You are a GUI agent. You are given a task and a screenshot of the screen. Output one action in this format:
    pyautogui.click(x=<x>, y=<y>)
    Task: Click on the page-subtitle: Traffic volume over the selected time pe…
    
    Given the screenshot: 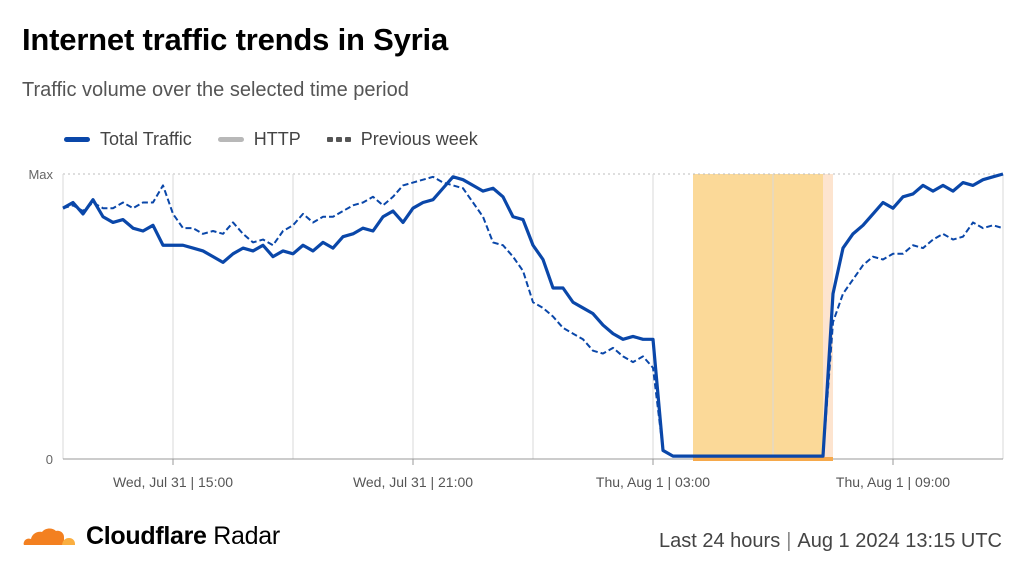 What is the action you would take?
    pyautogui.click(x=215, y=90)
    